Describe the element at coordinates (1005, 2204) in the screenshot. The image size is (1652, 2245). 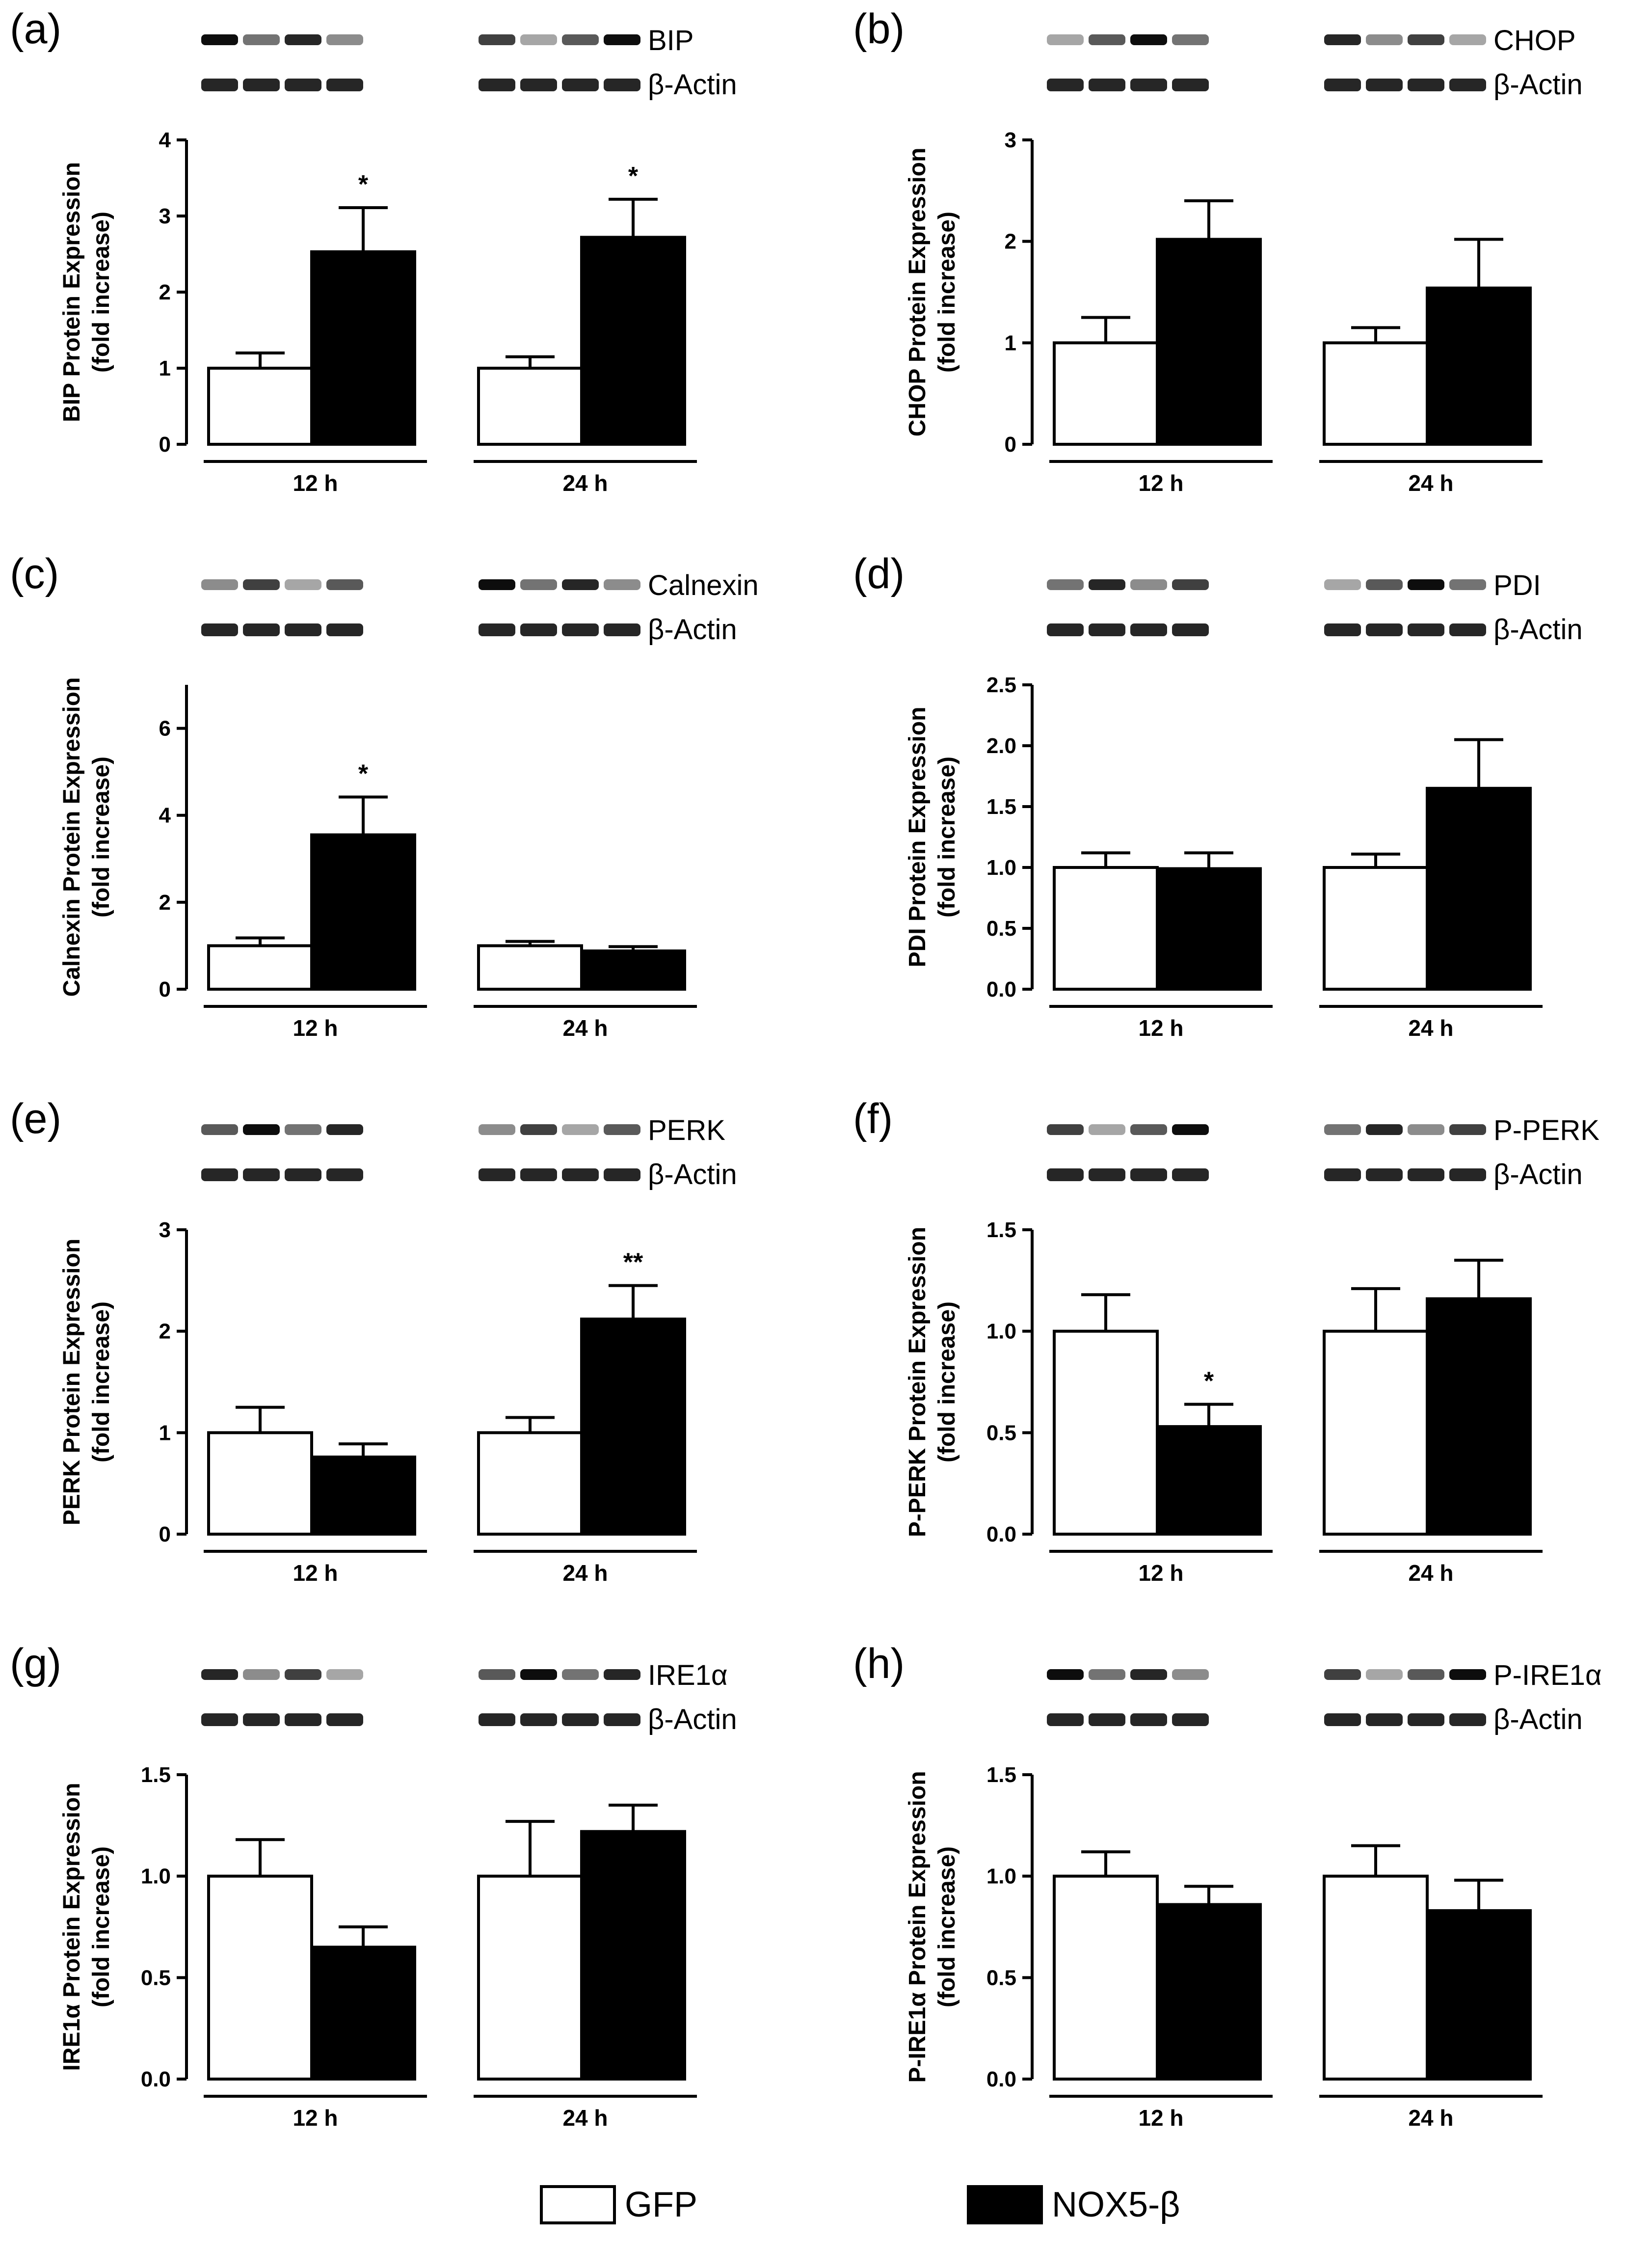
I see `legend-swatch-nox5` at that location.